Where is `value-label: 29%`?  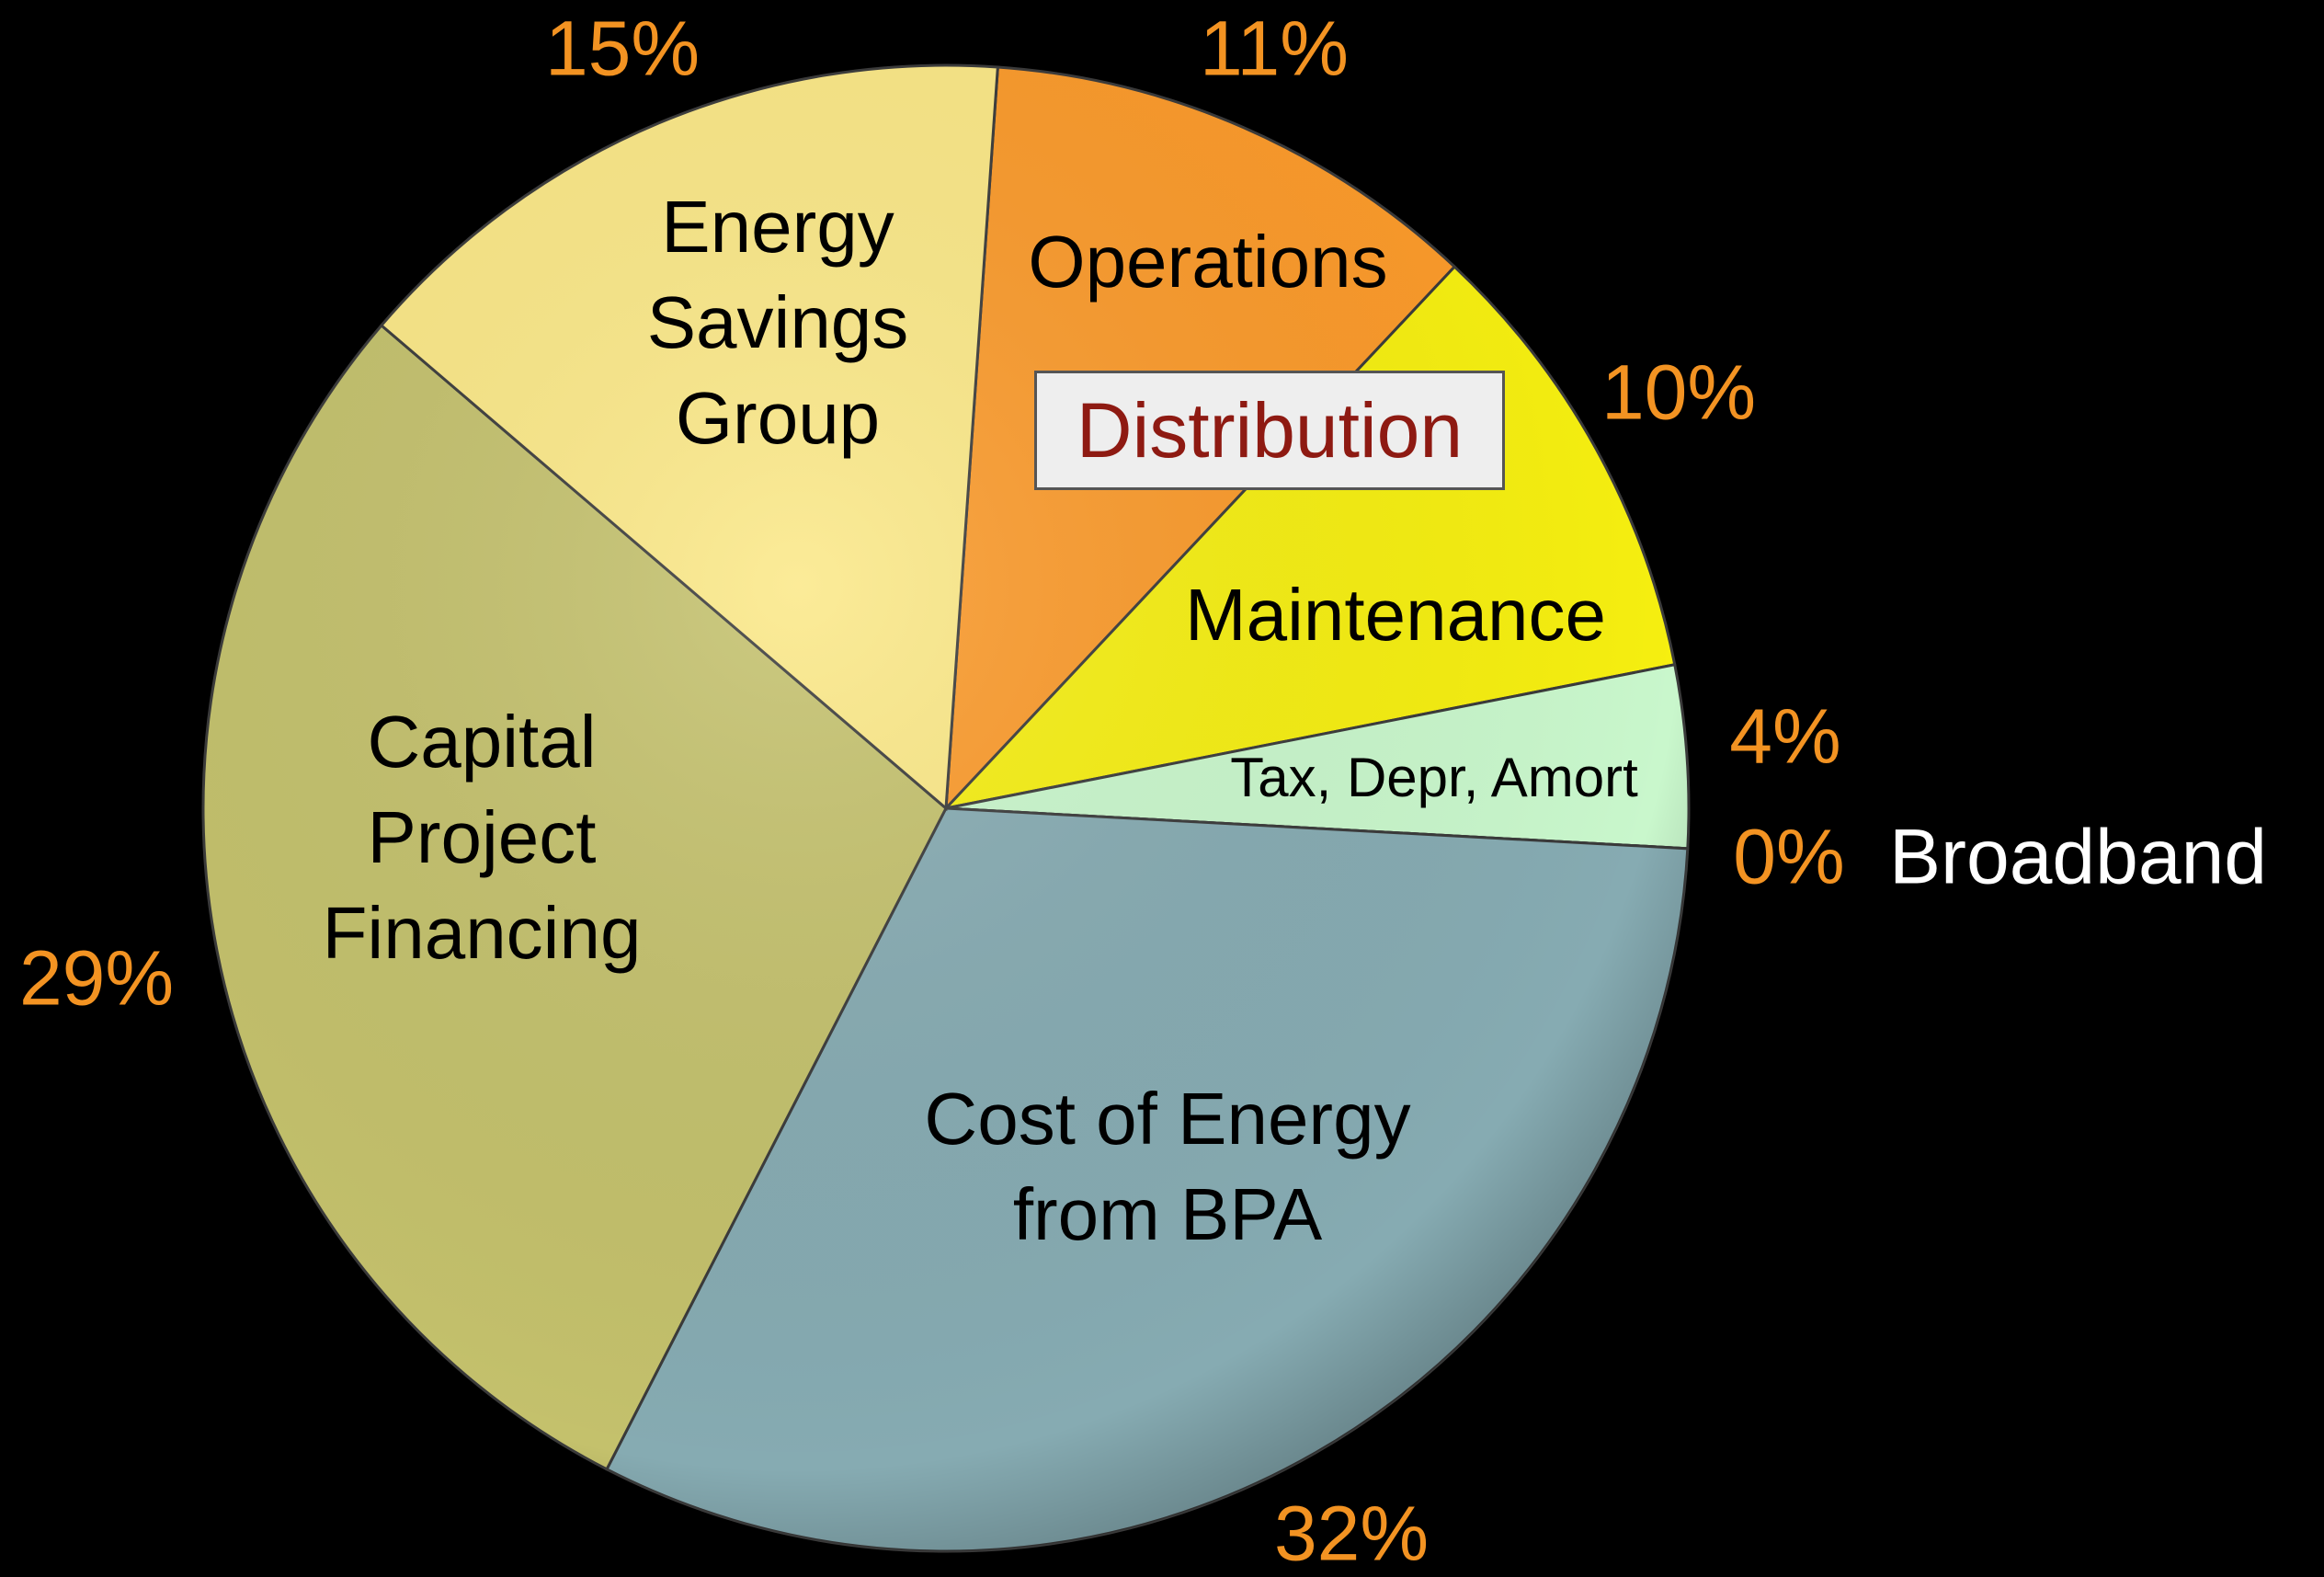 value-label: 29% is located at coordinates (97, 978).